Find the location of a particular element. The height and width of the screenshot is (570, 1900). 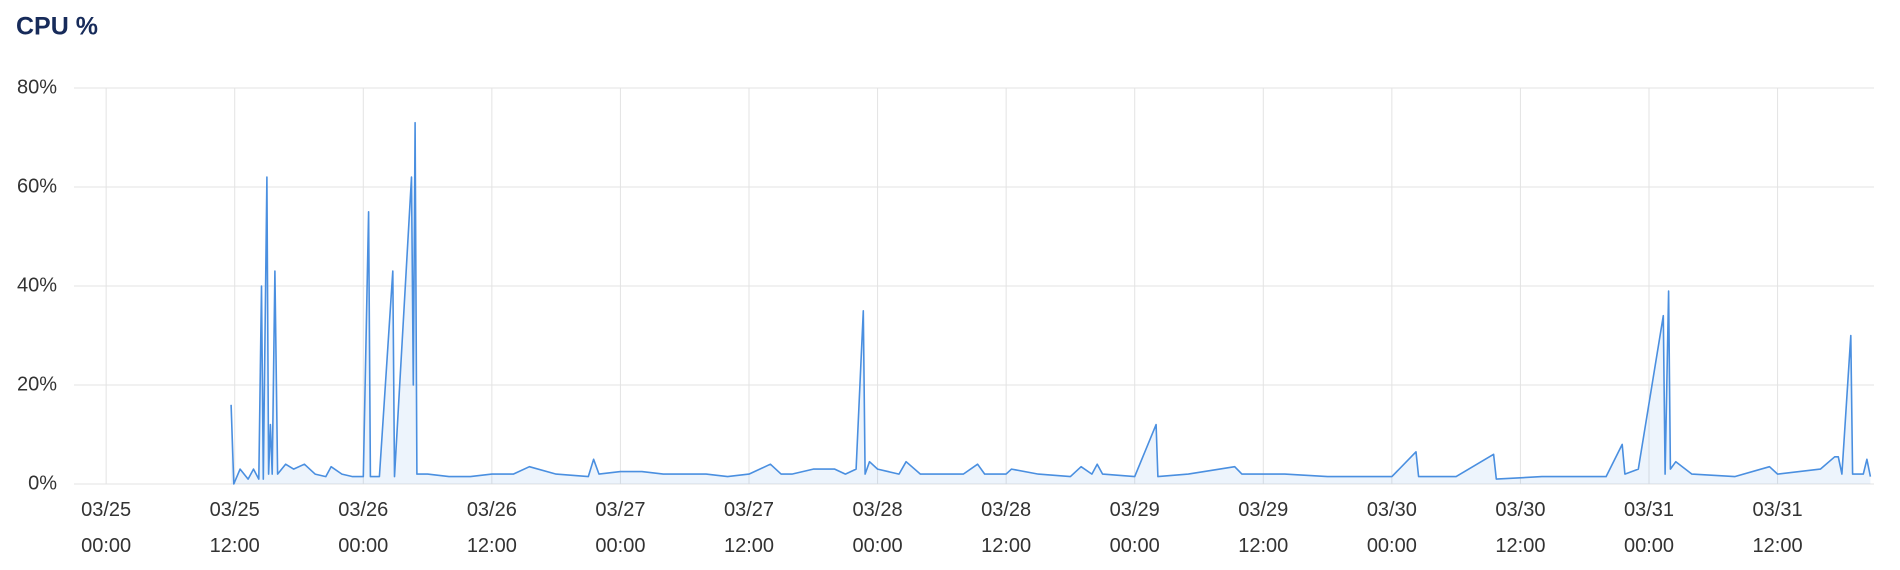

x-tick-label: 03/29 00:00 is located at coordinates (1134, 528).